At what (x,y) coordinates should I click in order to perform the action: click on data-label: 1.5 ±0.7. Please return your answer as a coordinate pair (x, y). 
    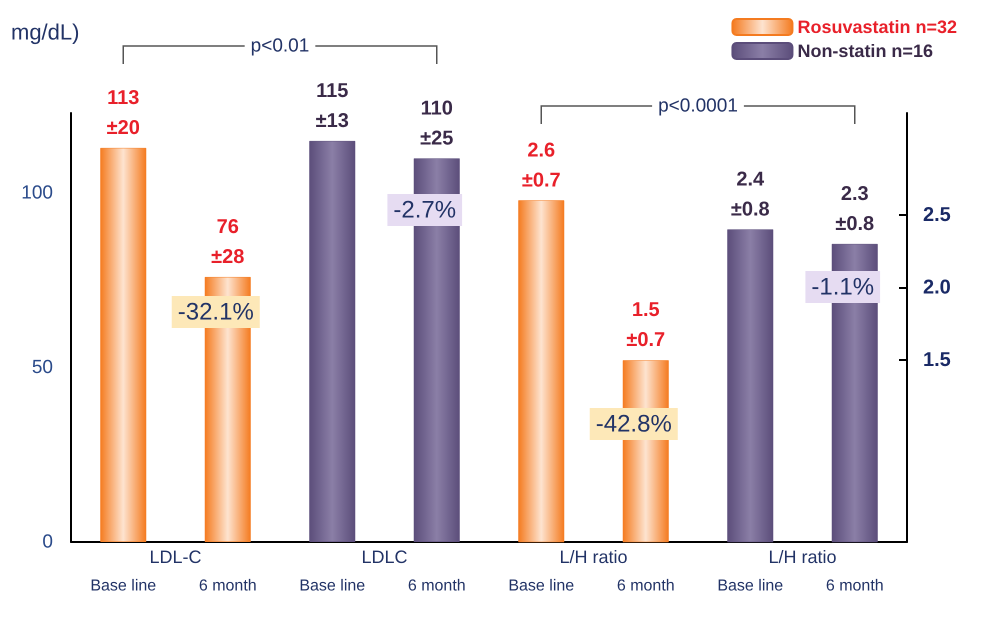
    Looking at the image, I should click on (646, 325).